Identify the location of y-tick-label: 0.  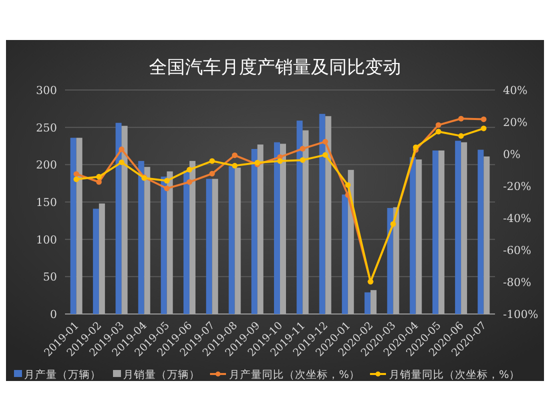
(53, 314).